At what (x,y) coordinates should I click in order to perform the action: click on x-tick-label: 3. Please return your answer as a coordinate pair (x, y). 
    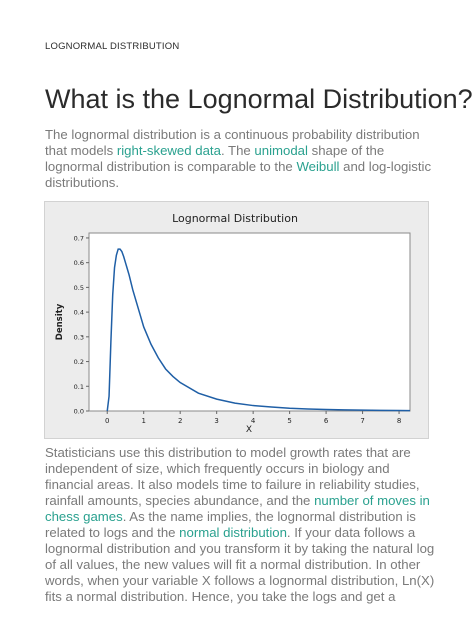
    Looking at the image, I should click on (216, 421).